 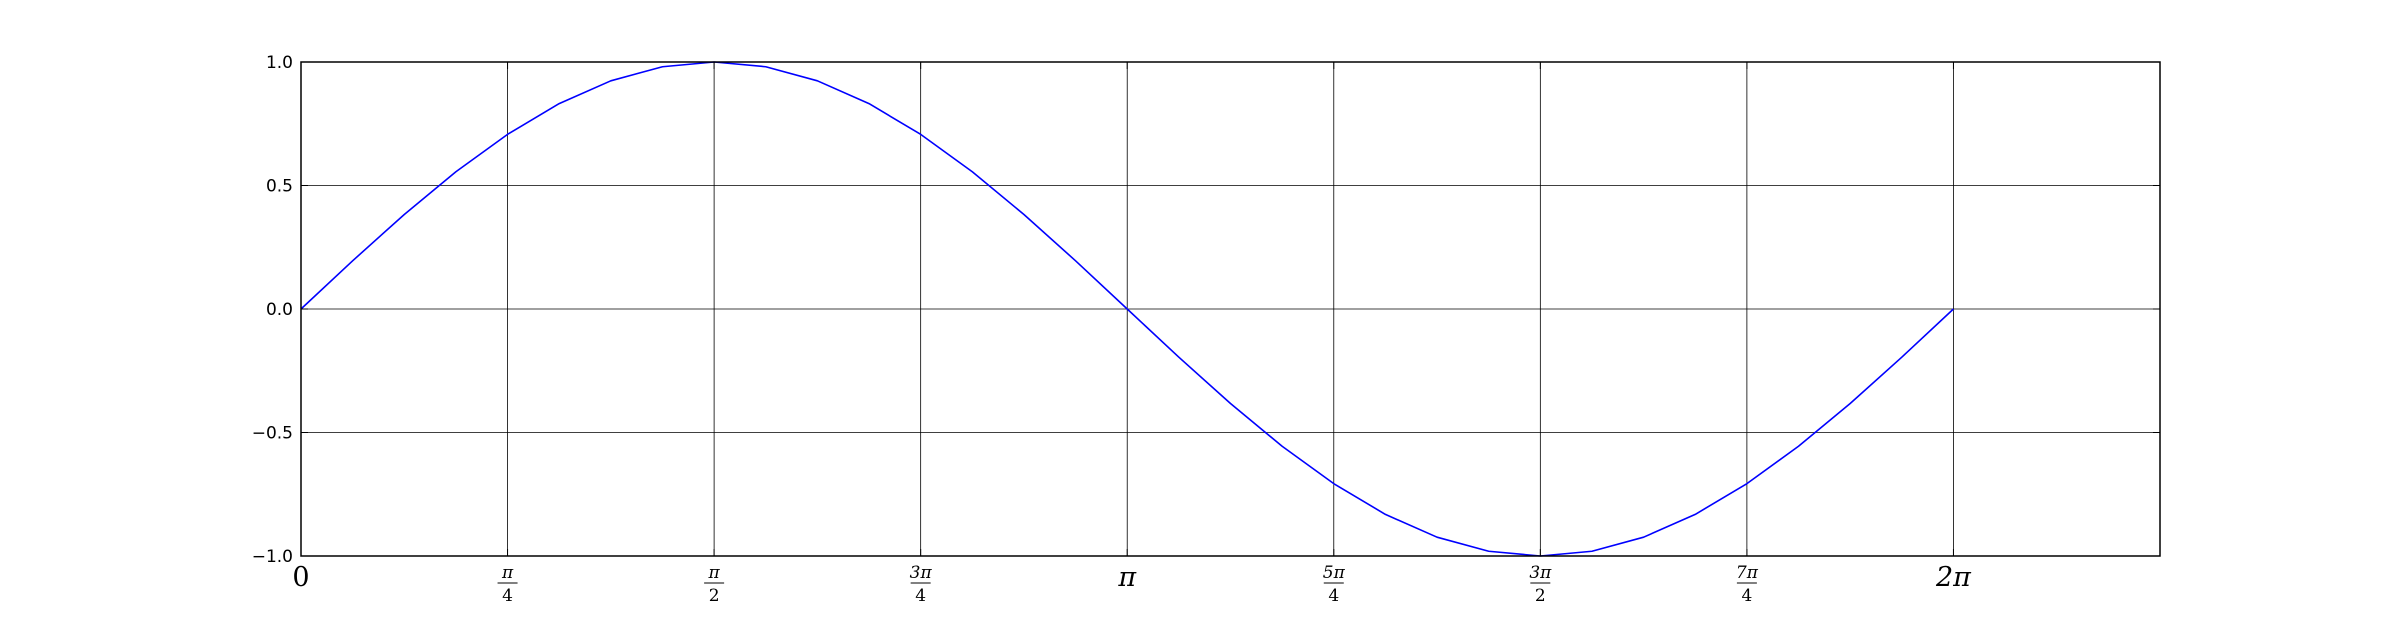 What do you see at coordinates (714, 584) in the screenshot?
I see `x-tick-fraction: π2` at bounding box center [714, 584].